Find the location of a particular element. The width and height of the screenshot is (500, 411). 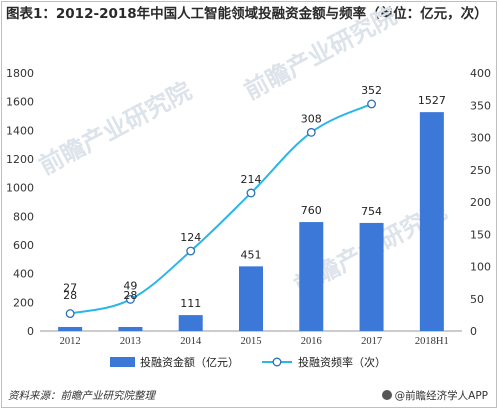

legend-label-line: 投融资频率（次） is located at coordinates (342, 362).